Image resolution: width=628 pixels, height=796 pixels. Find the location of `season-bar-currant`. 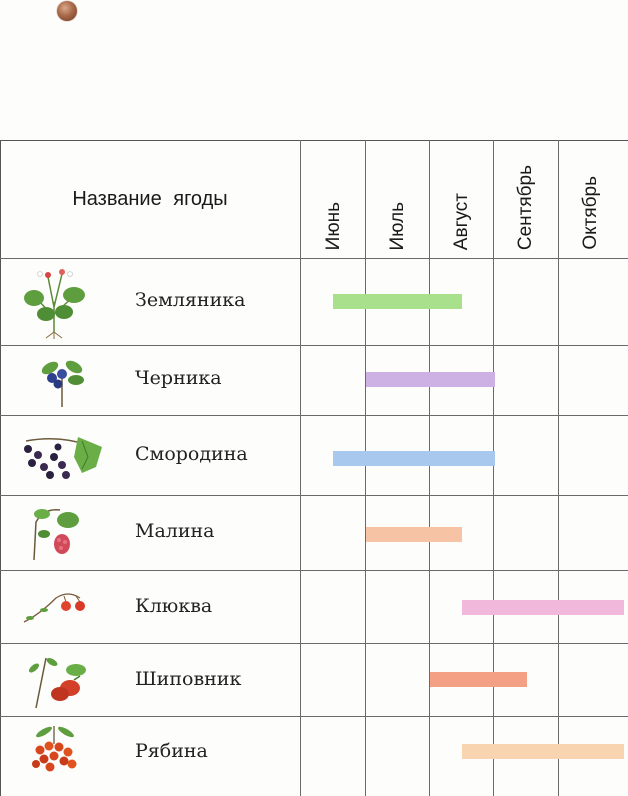

season-bar-currant is located at coordinates (414, 458).